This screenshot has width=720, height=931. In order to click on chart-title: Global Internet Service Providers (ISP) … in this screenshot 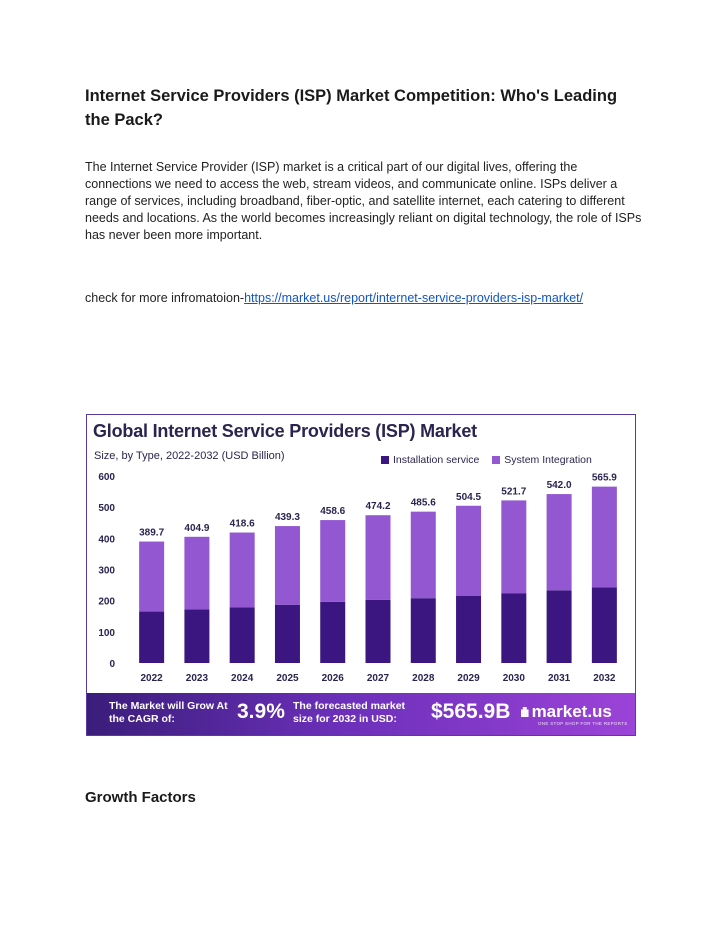, I will do `click(285, 431)`.